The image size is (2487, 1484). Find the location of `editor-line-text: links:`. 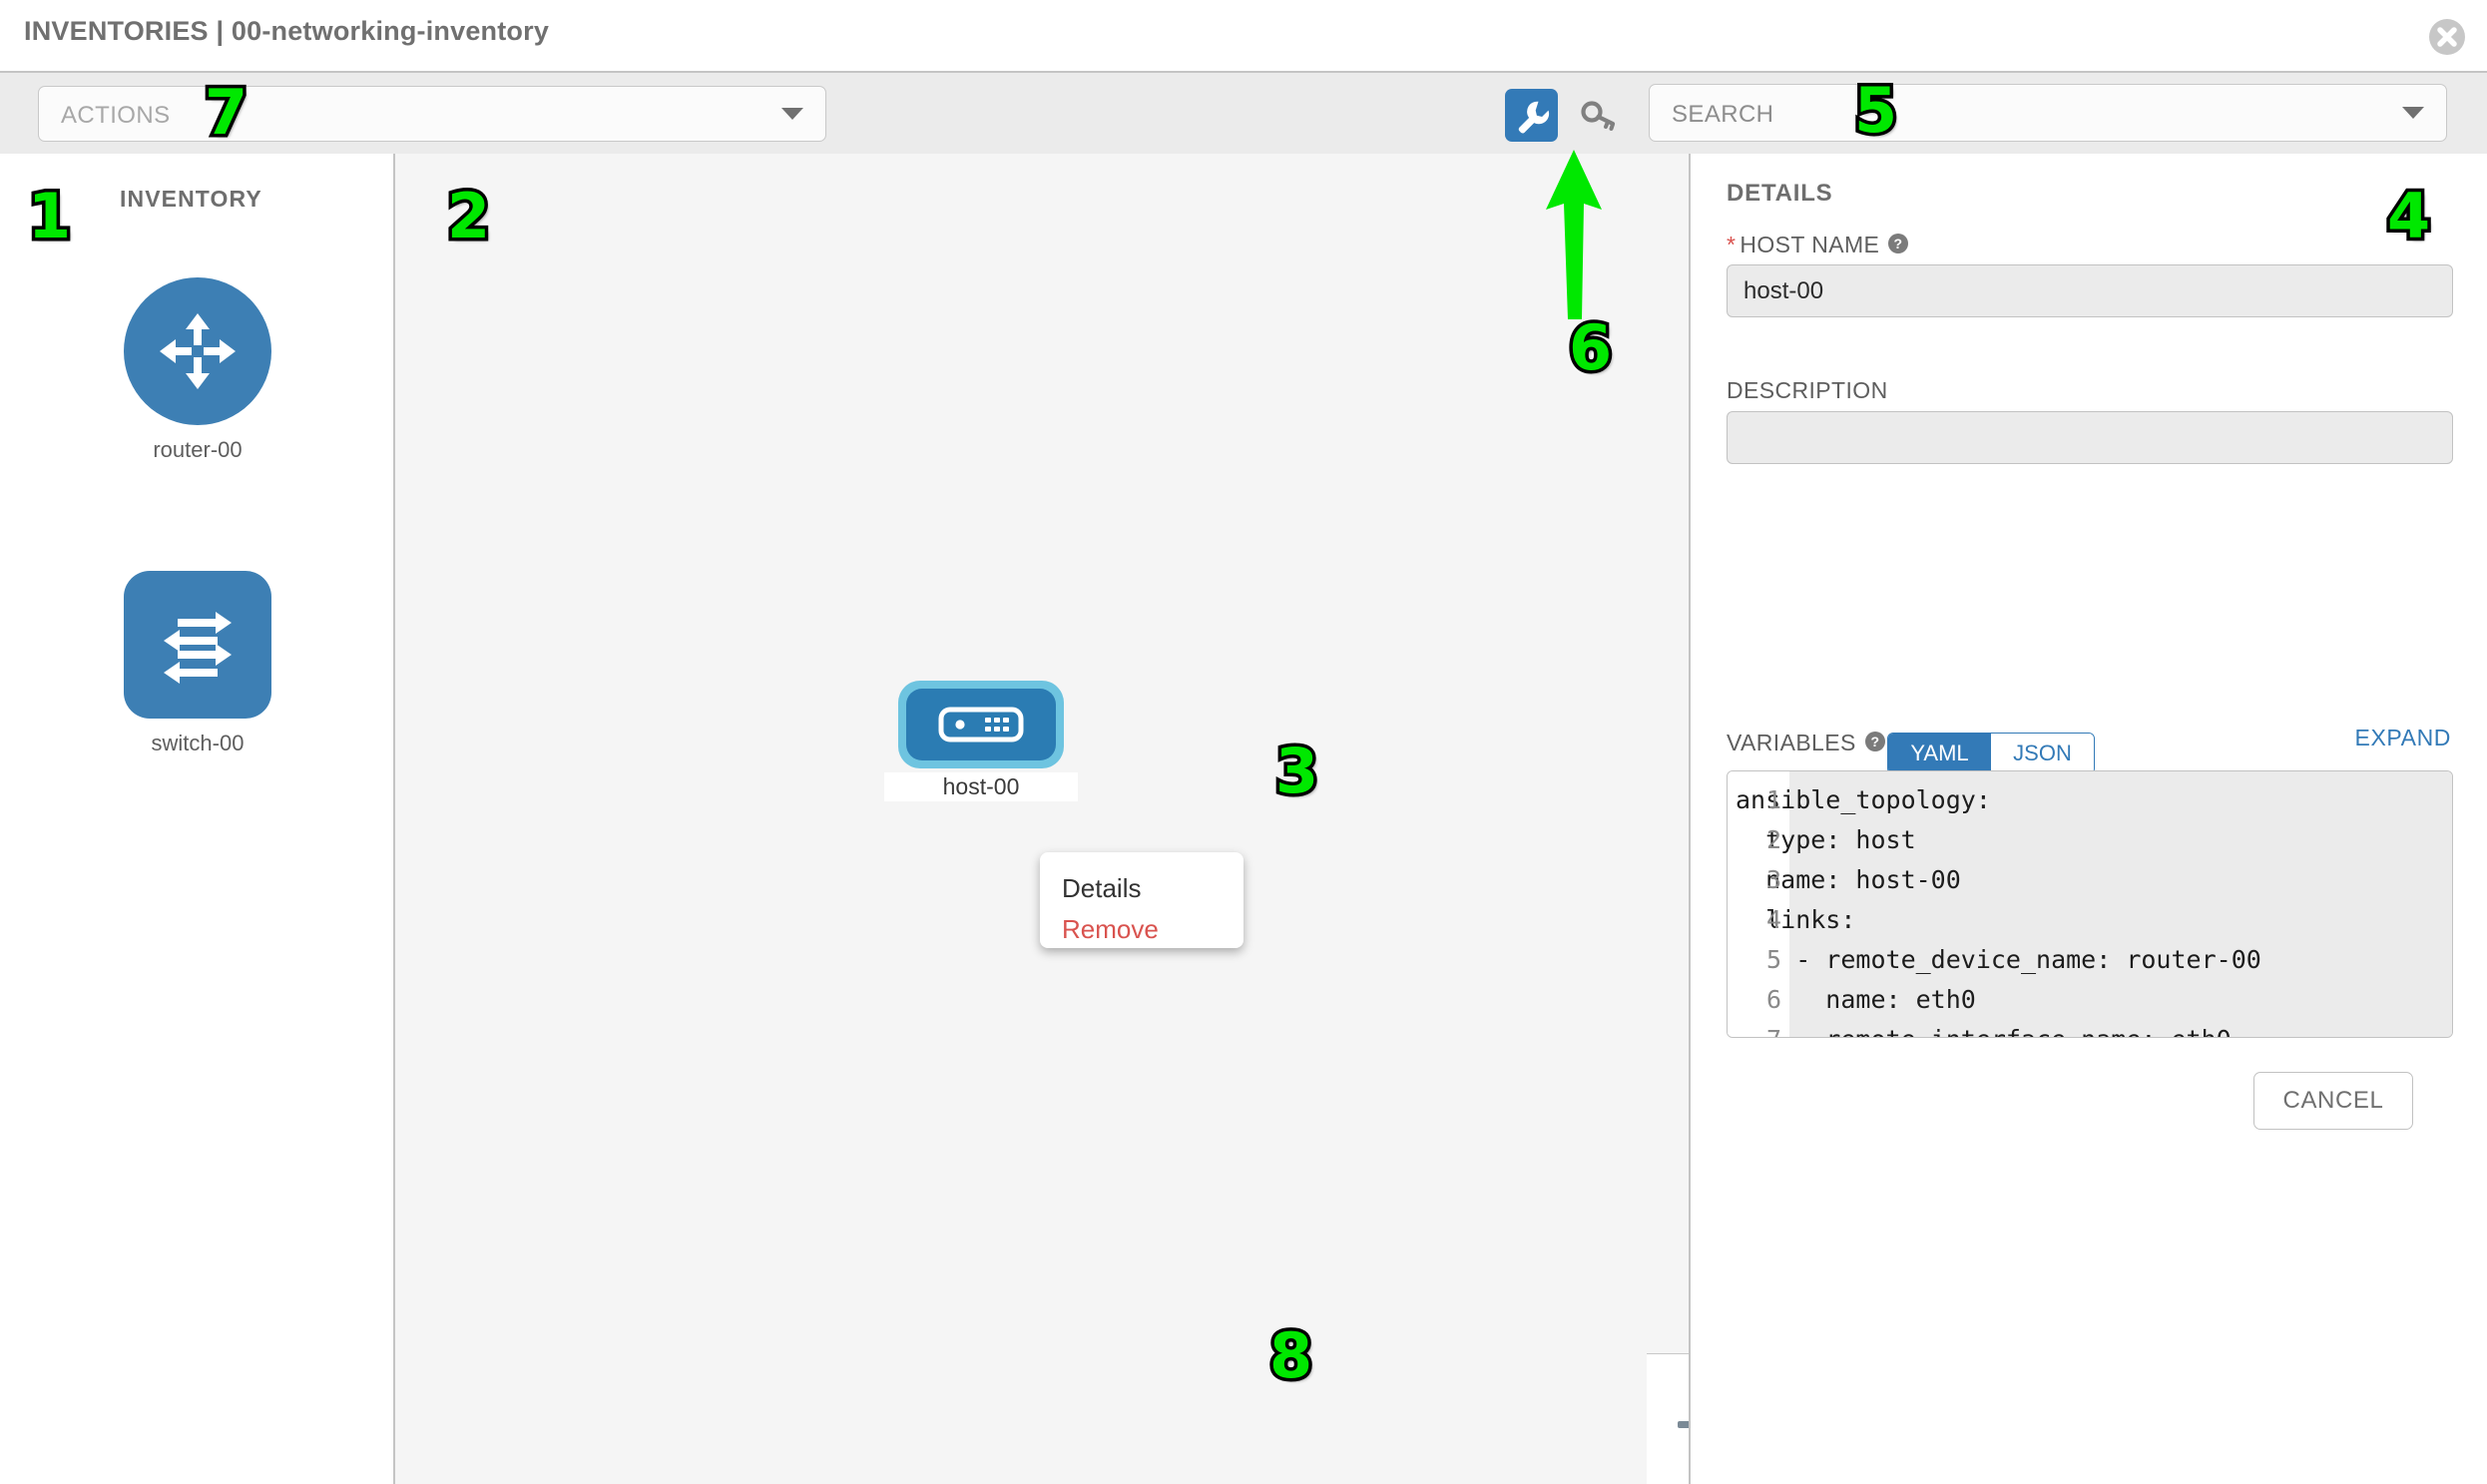

editor-line-text: links: is located at coordinates (1796, 919).